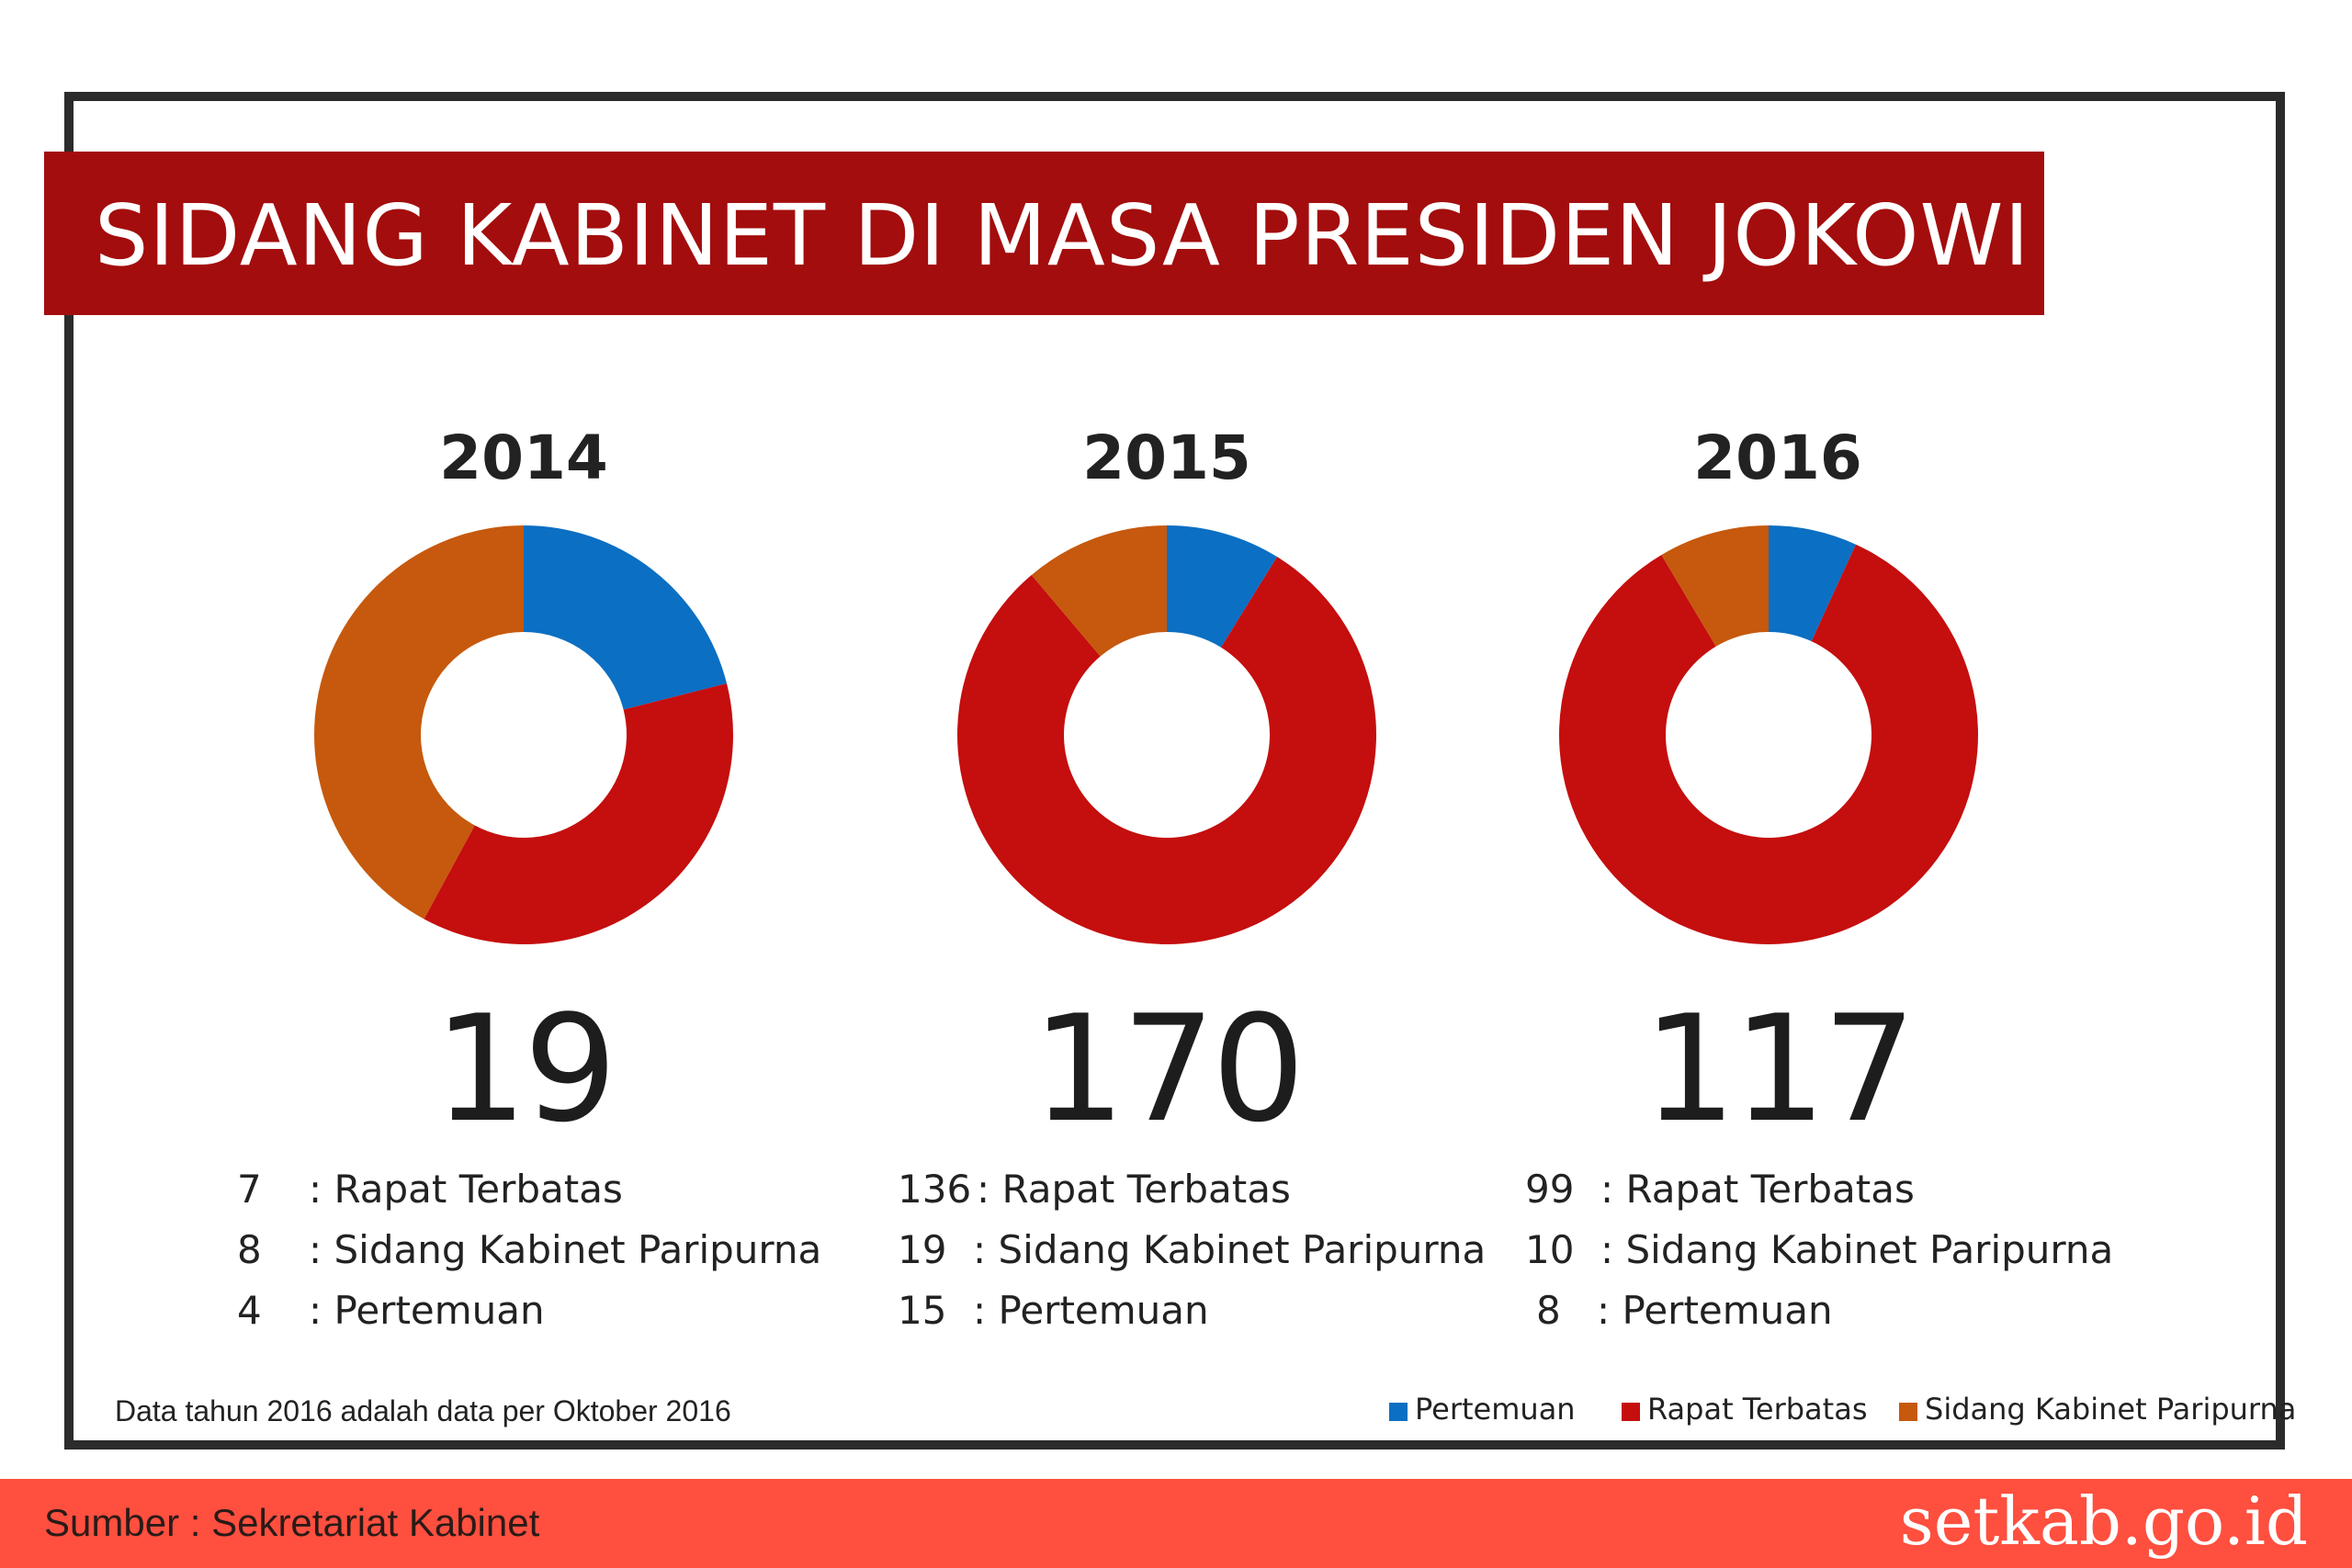 The height and width of the screenshot is (1568, 2352). Describe the element at coordinates (1166, 458) in the screenshot. I see `chart-year-label: 2015` at that location.